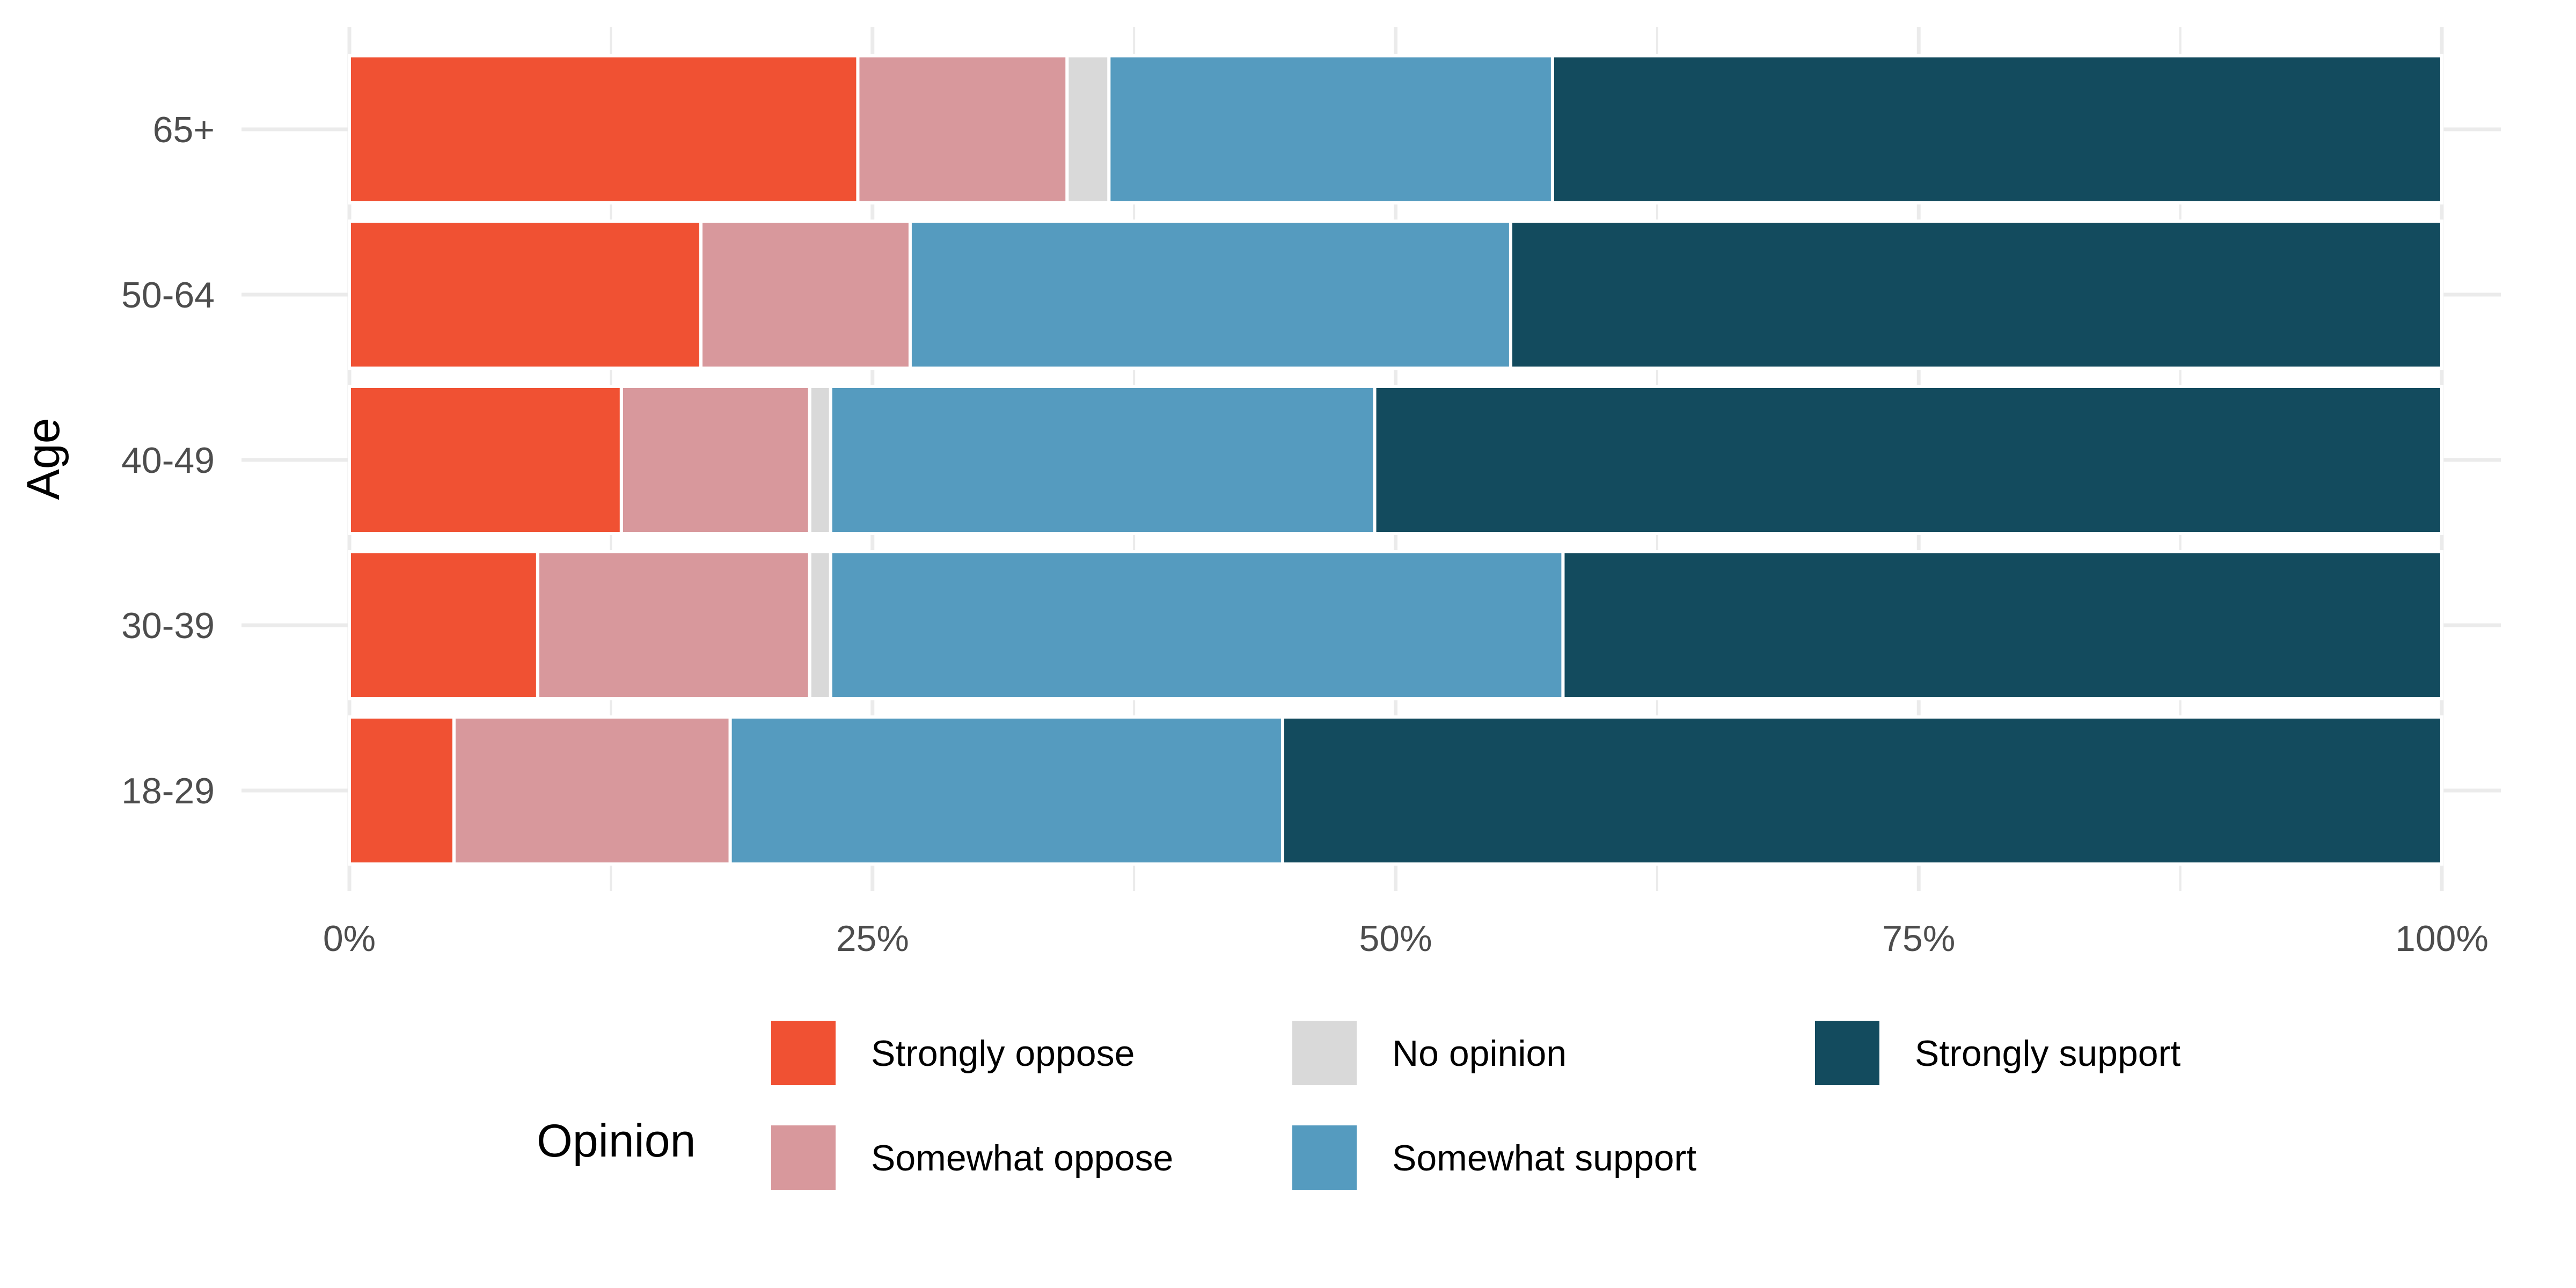  I want to click on legend-title: Opinion, so click(616, 1141).